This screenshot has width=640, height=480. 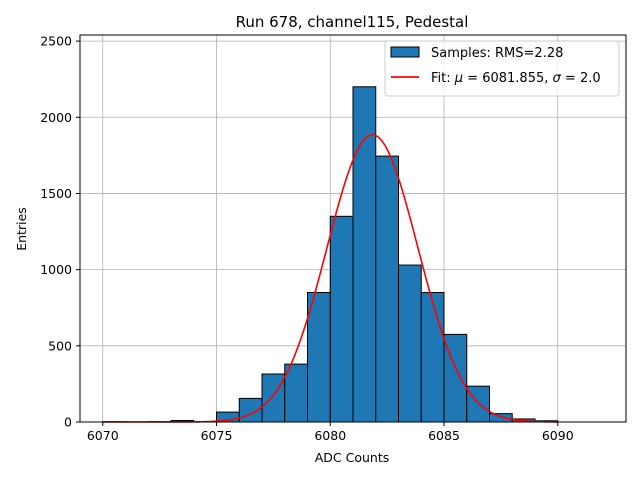 I want to click on x-axis-ticks: 6070 6075 6080 6085 6090, so click(x=330, y=432).